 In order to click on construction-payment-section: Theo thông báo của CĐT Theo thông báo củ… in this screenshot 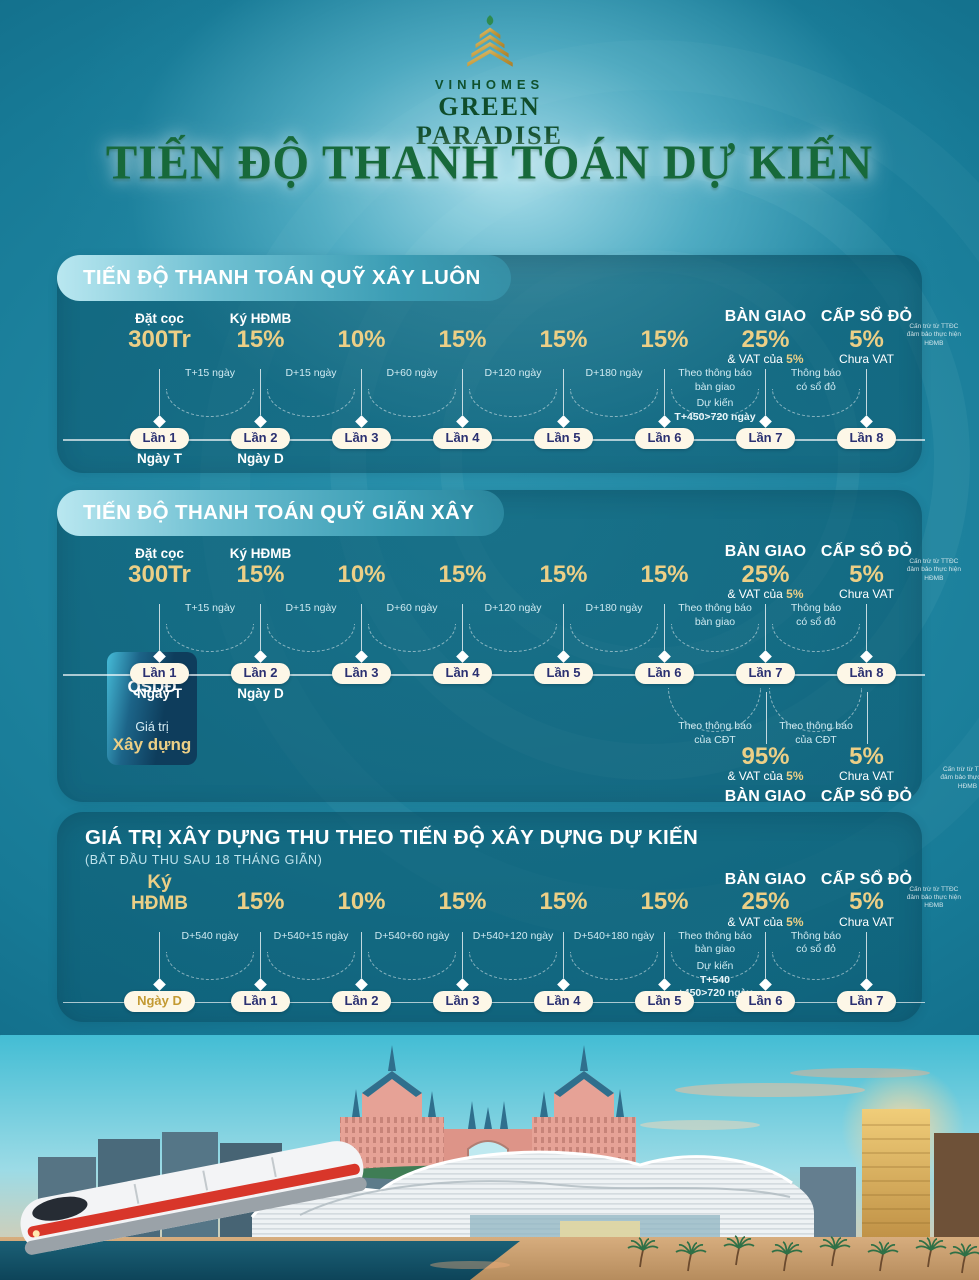, I will do `click(544, 765)`.